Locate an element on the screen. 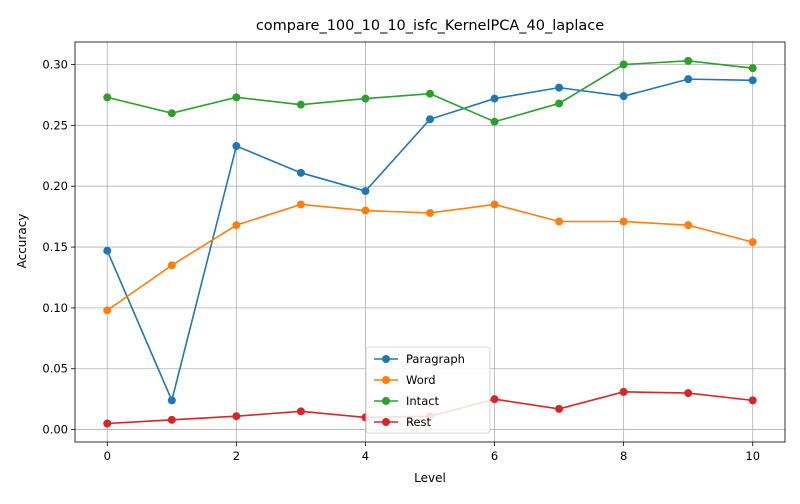  legend-marker-word is located at coordinates (386, 380).